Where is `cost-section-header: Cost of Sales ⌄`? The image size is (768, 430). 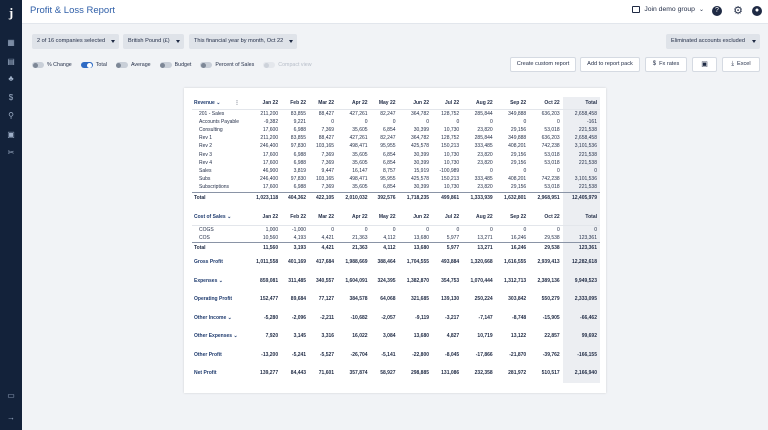
cost-section-header: Cost of Sales ⌄ is located at coordinates (213, 216).